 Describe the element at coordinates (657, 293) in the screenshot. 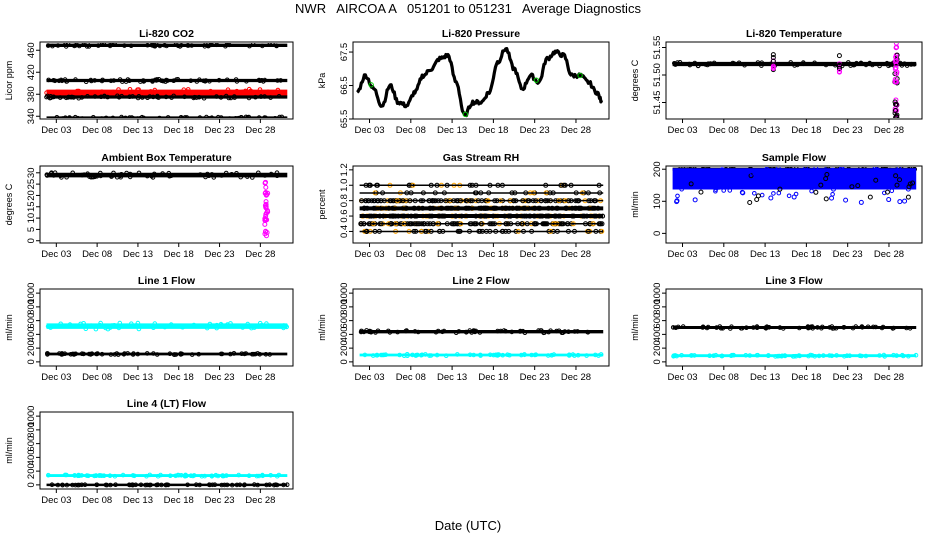

I see `y-tick-label: 1000` at that location.